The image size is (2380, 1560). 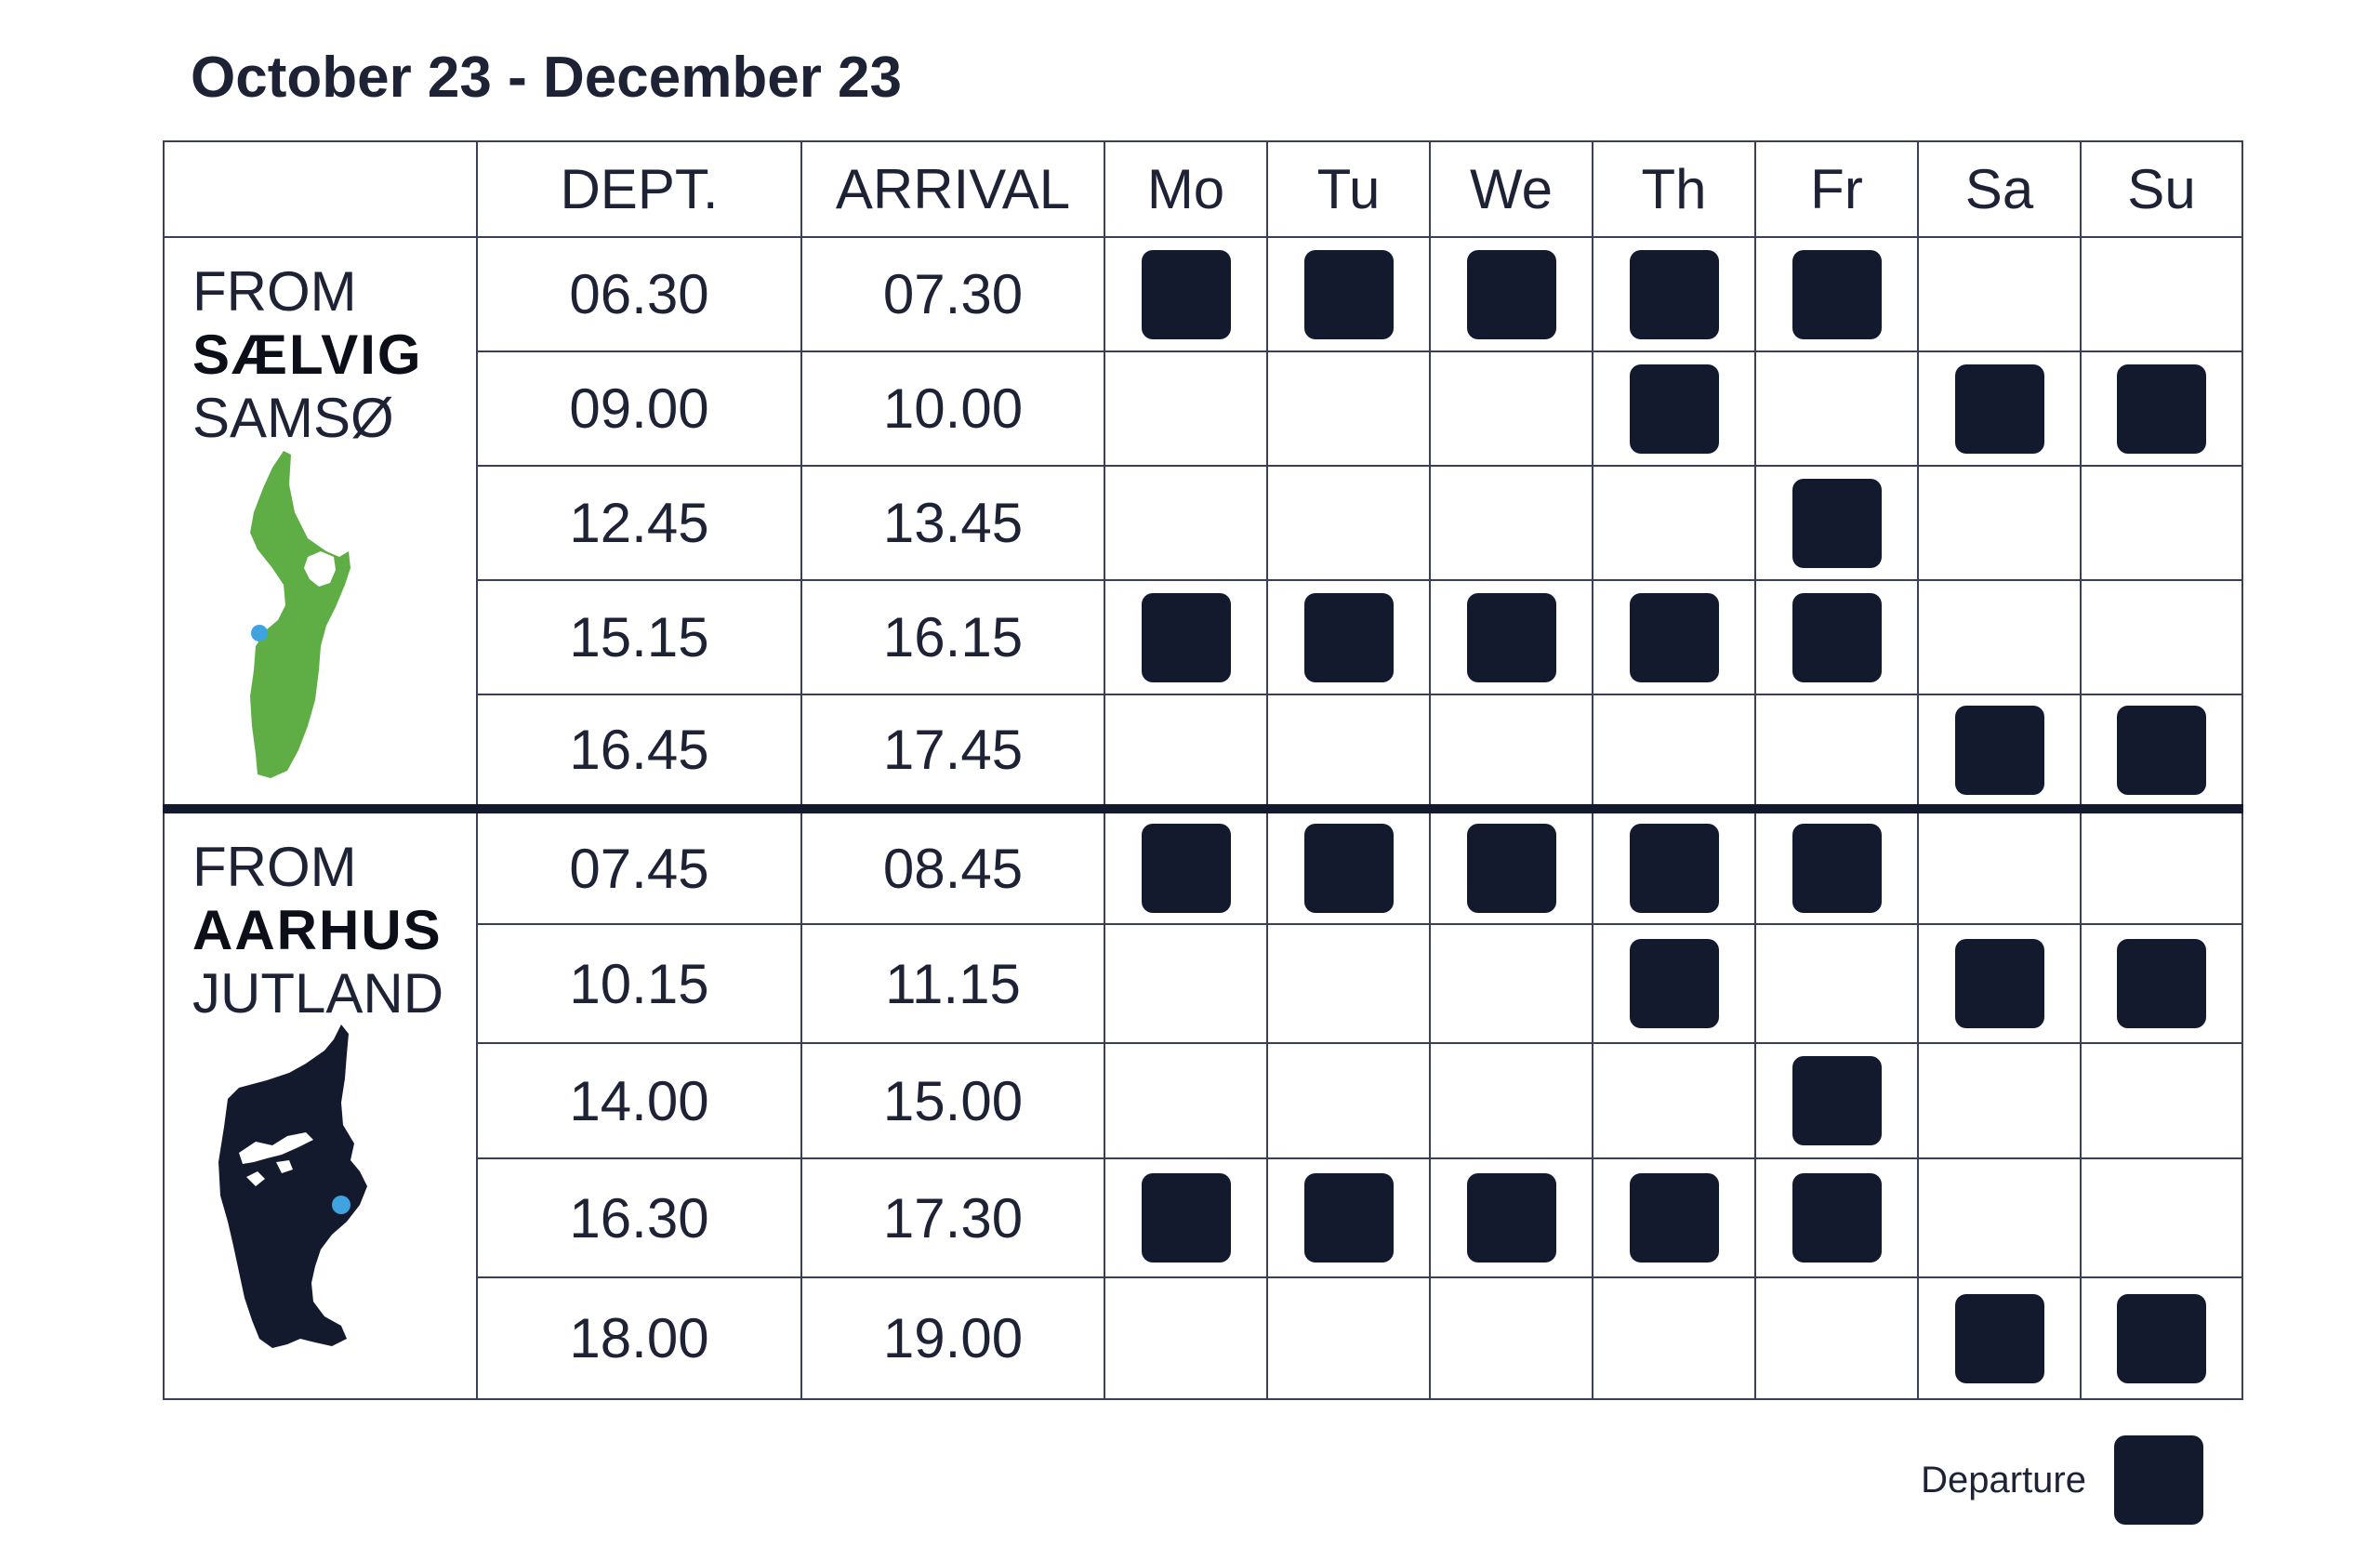 I want to click on header-day-sa: Sa, so click(x=1999, y=189).